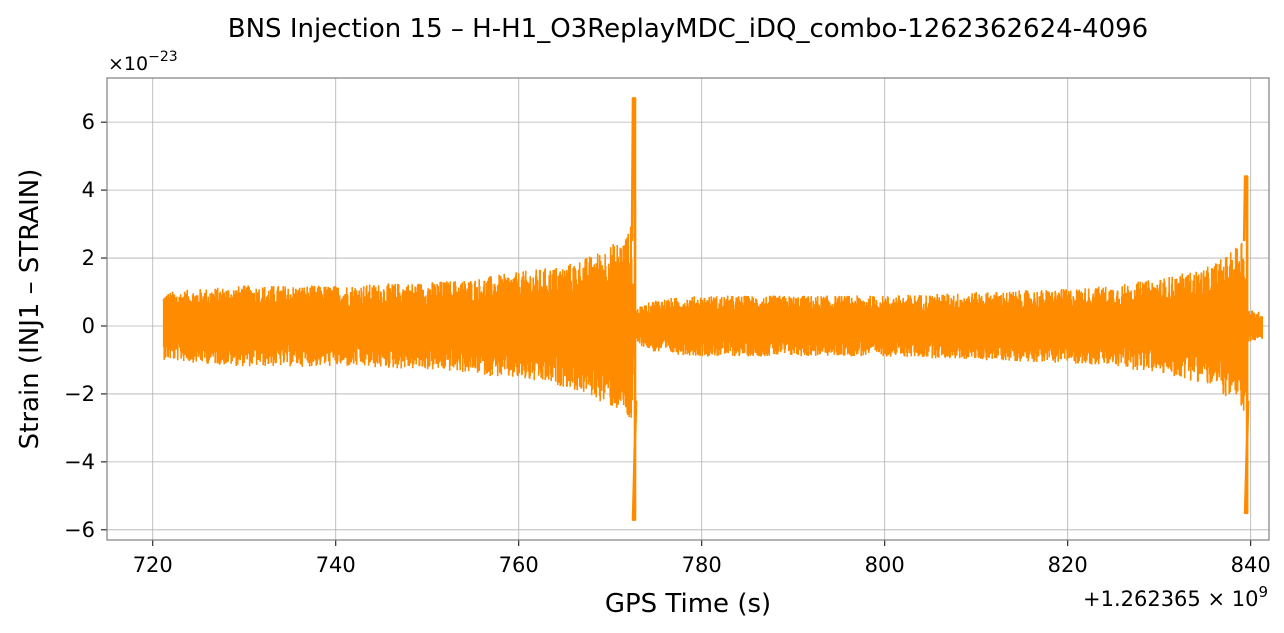  I want to click on x-tick-label: 740, so click(336, 565).